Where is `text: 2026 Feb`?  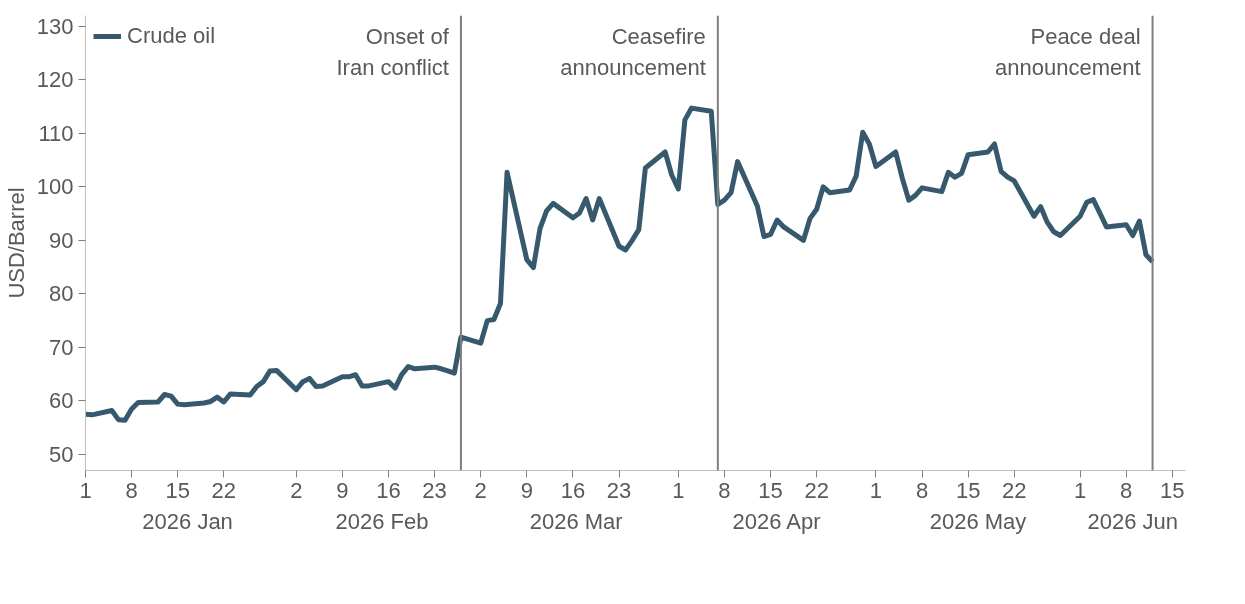
text: 2026 Feb is located at coordinates (382, 521).